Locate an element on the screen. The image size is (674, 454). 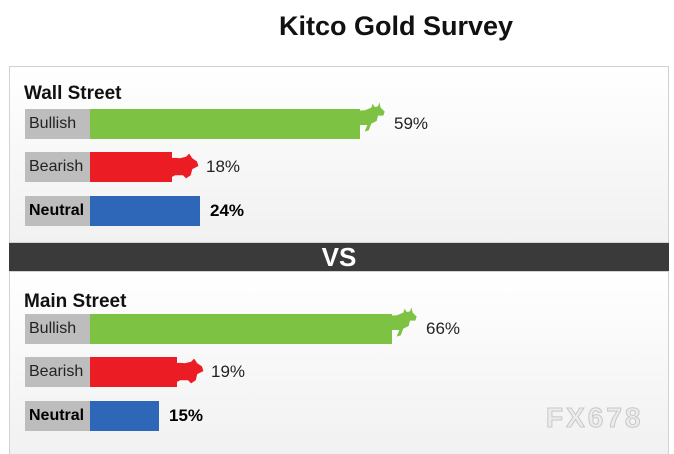
data-label-bullish: 59% is located at coordinates (411, 123).